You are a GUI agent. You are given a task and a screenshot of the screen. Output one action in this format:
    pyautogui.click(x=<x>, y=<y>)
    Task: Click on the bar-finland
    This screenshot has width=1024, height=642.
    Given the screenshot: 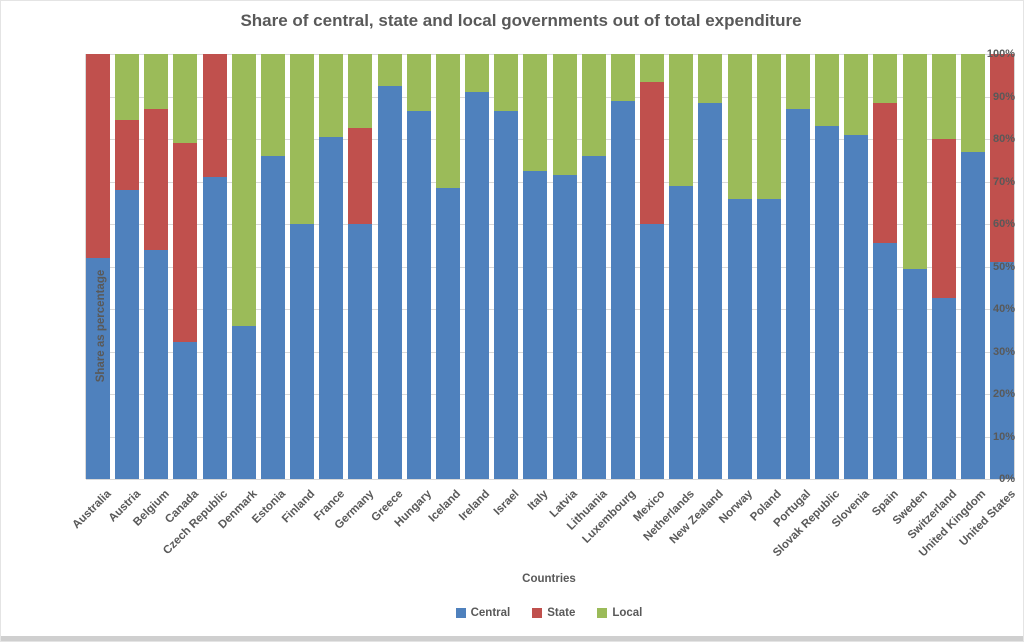 What is the action you would take?
    pyautogui.click(x=302, y=266)
    